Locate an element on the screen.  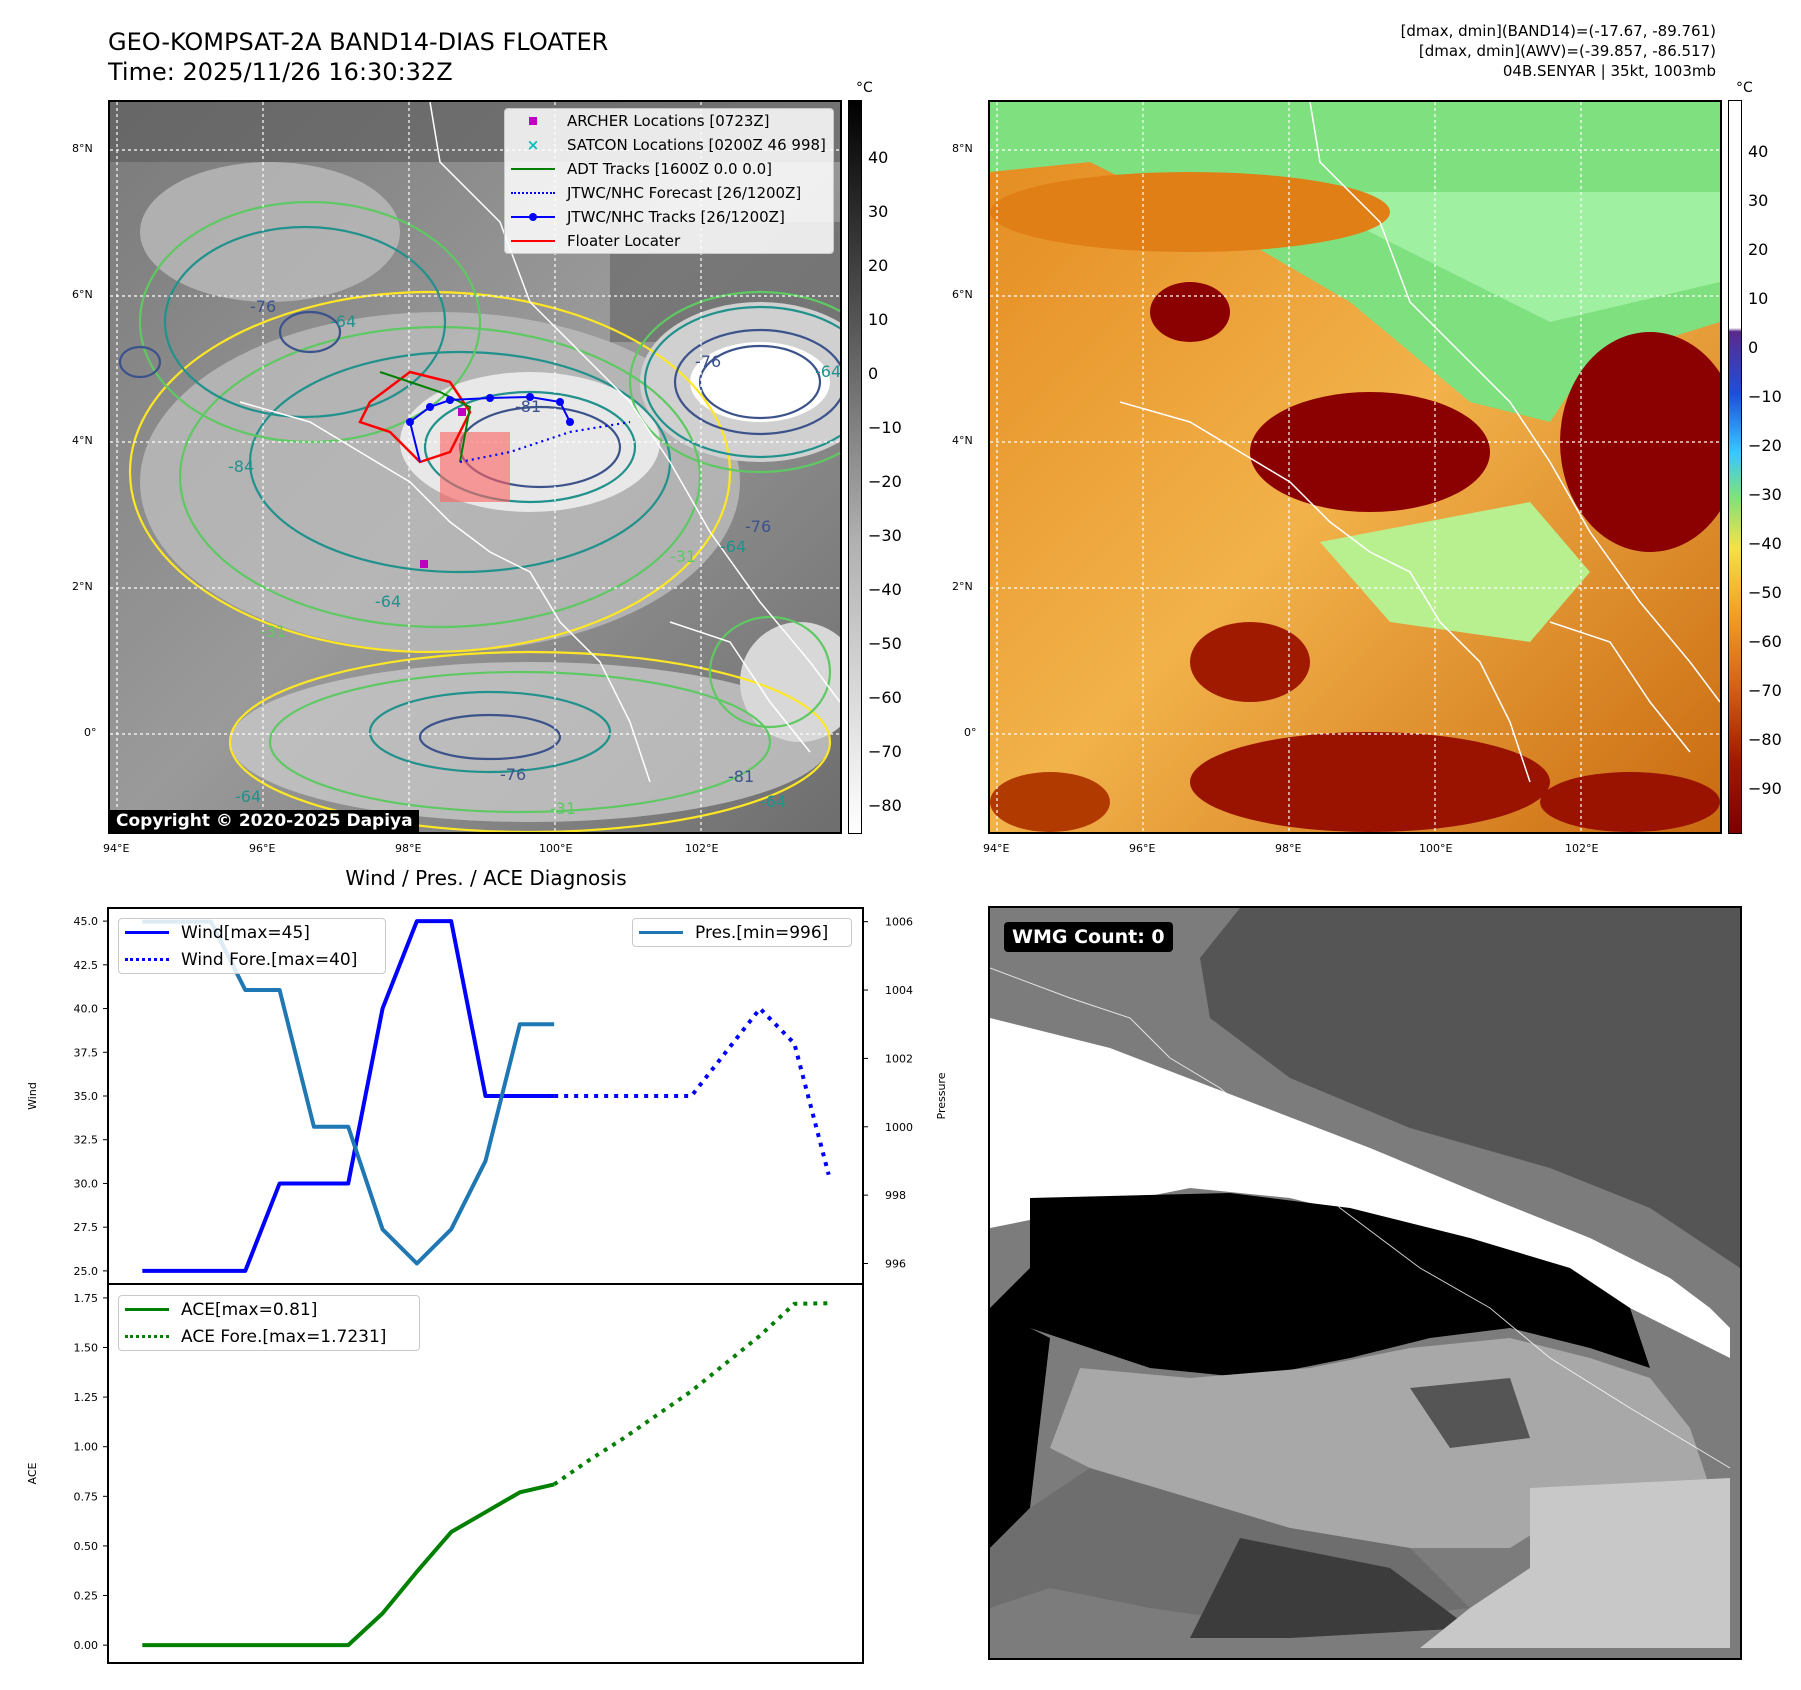
y-axis-label: ACE is located at coordinates (32, 1473).